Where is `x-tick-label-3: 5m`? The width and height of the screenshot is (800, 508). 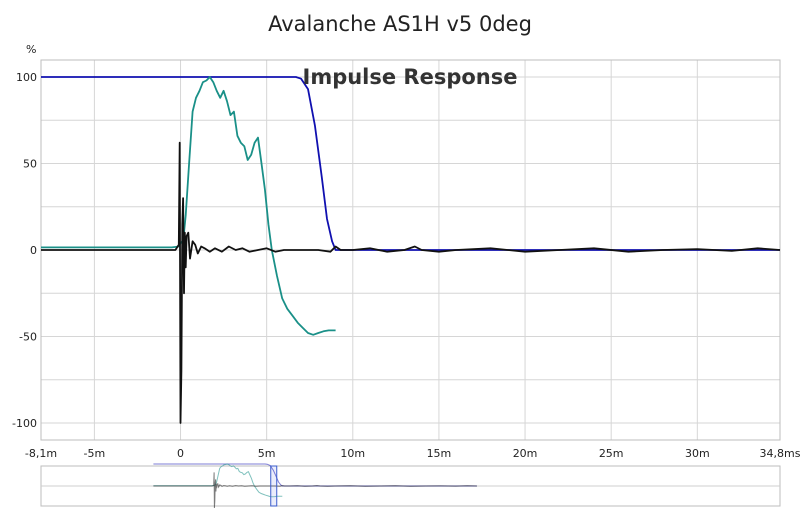 x-tick-label-3: 5m is located at coordinates (267, 453).